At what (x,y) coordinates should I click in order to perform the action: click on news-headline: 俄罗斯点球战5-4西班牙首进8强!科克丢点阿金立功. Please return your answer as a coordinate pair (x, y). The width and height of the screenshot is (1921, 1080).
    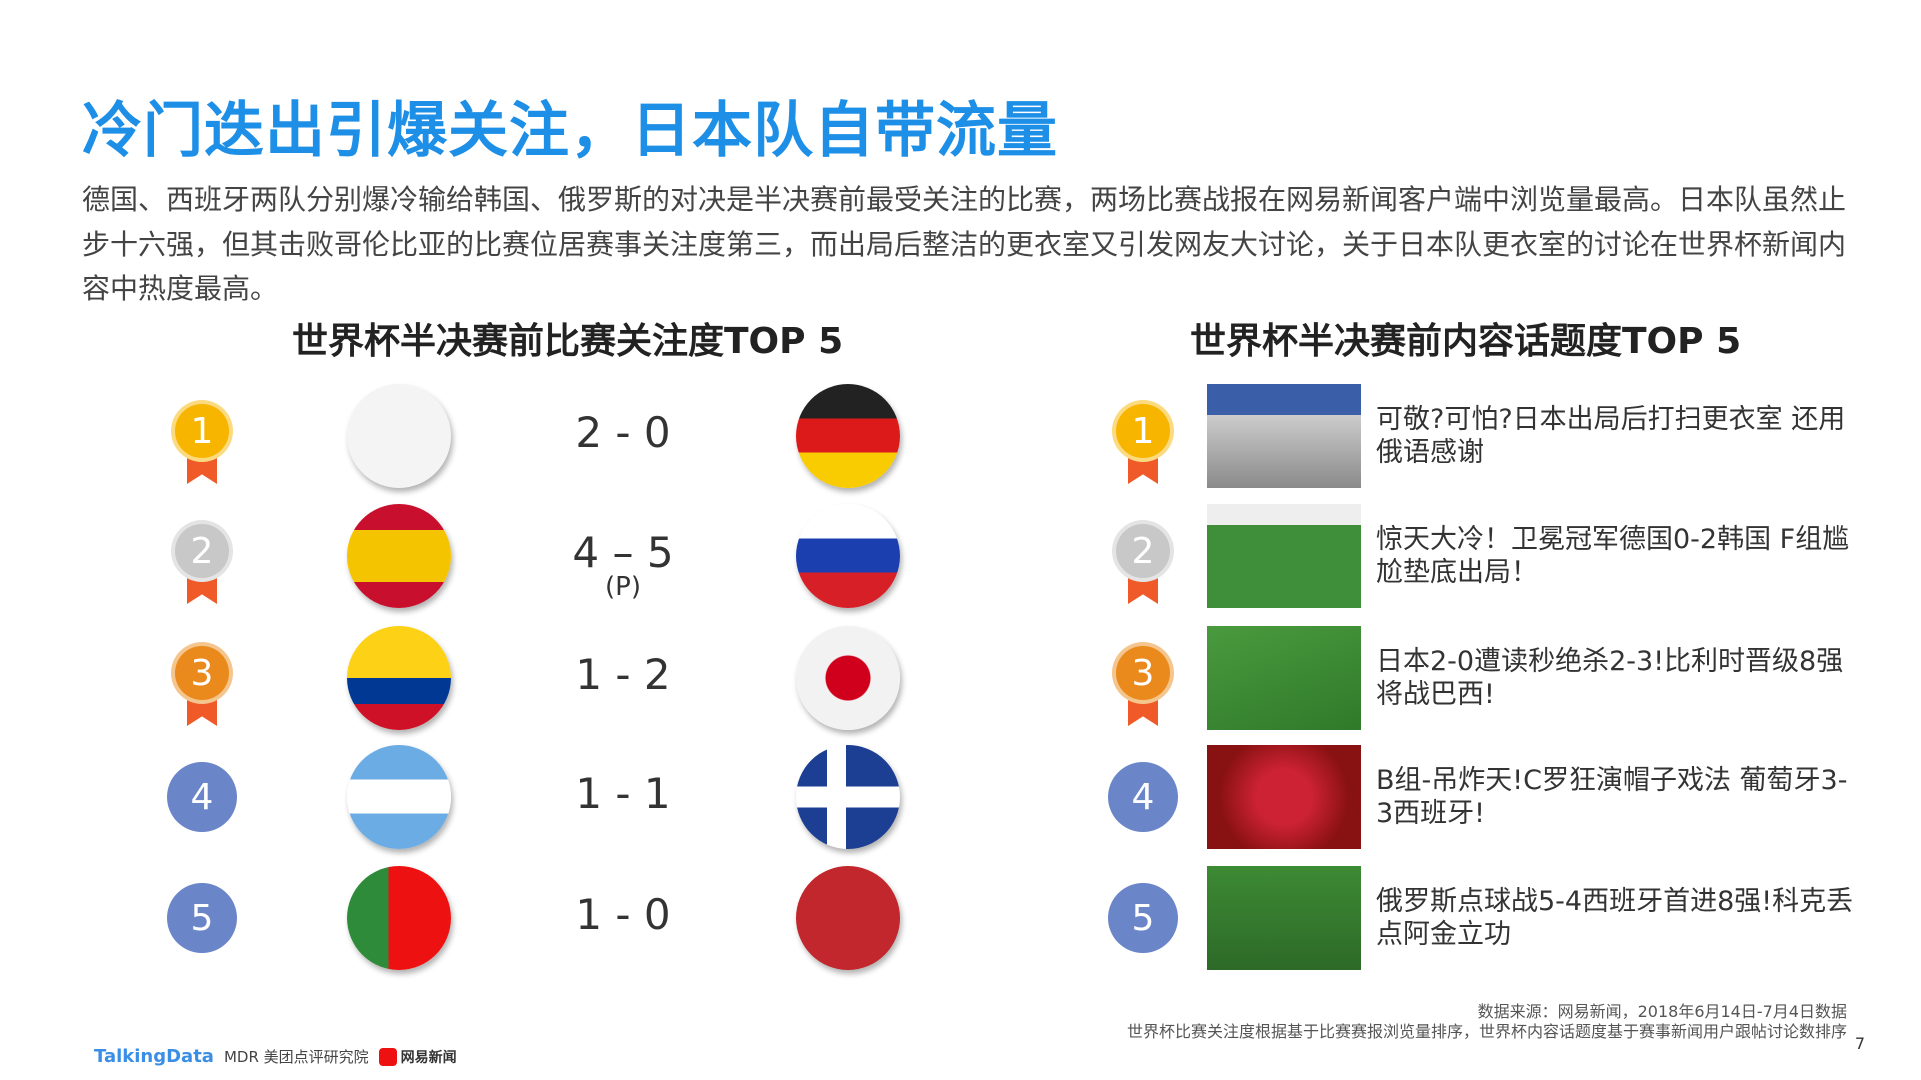
    Looking at the image, I should click on (1615, 918).